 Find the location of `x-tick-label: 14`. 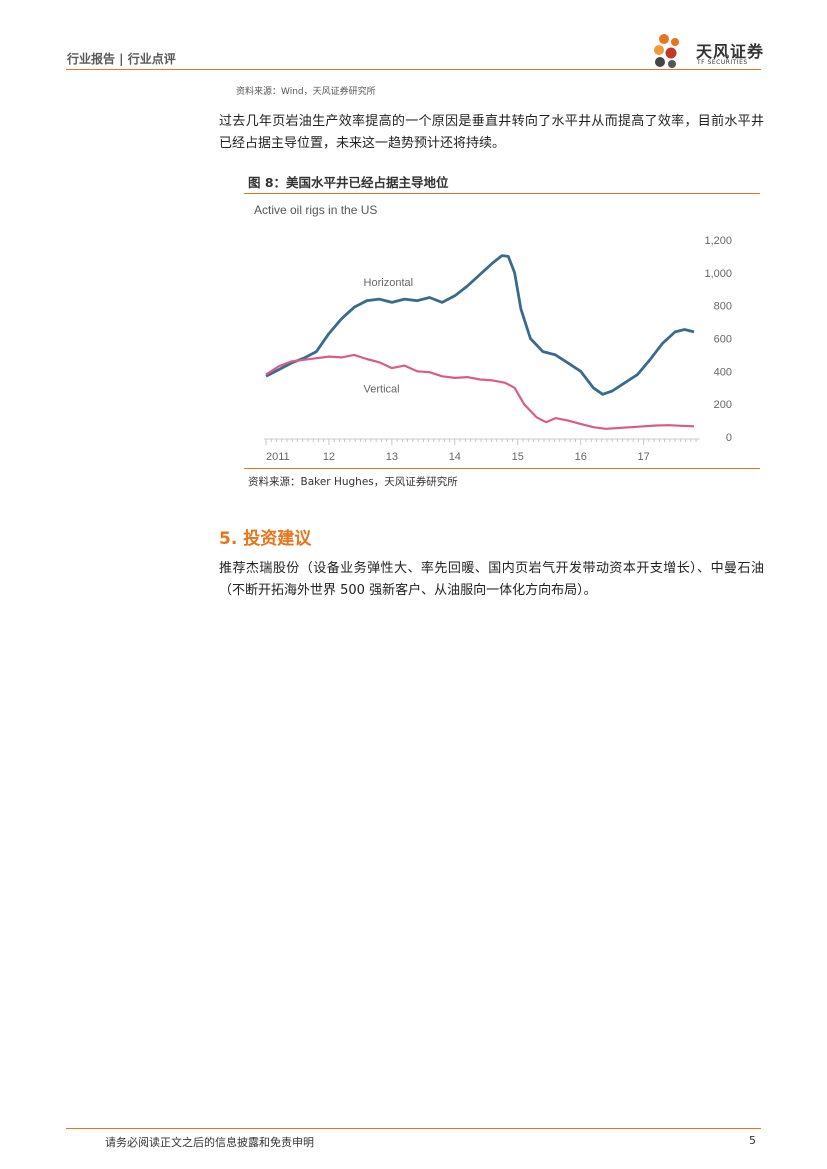

x-tick-label: 14 is located at coordinates (455, 457).